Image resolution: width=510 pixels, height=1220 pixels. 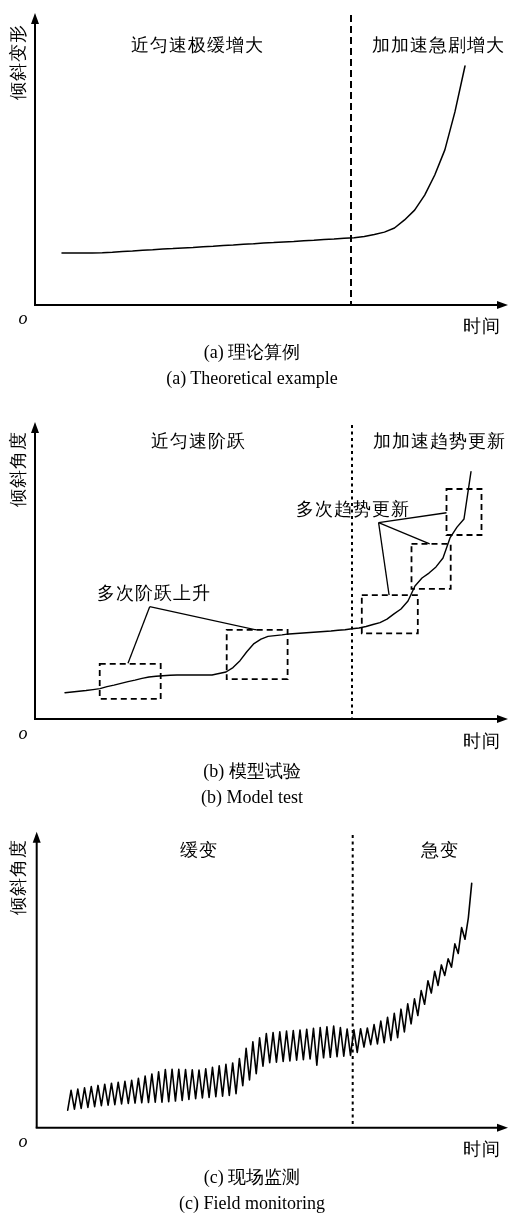 I want to click on title: (c) 现场监测, so click(x=252, y=1177).